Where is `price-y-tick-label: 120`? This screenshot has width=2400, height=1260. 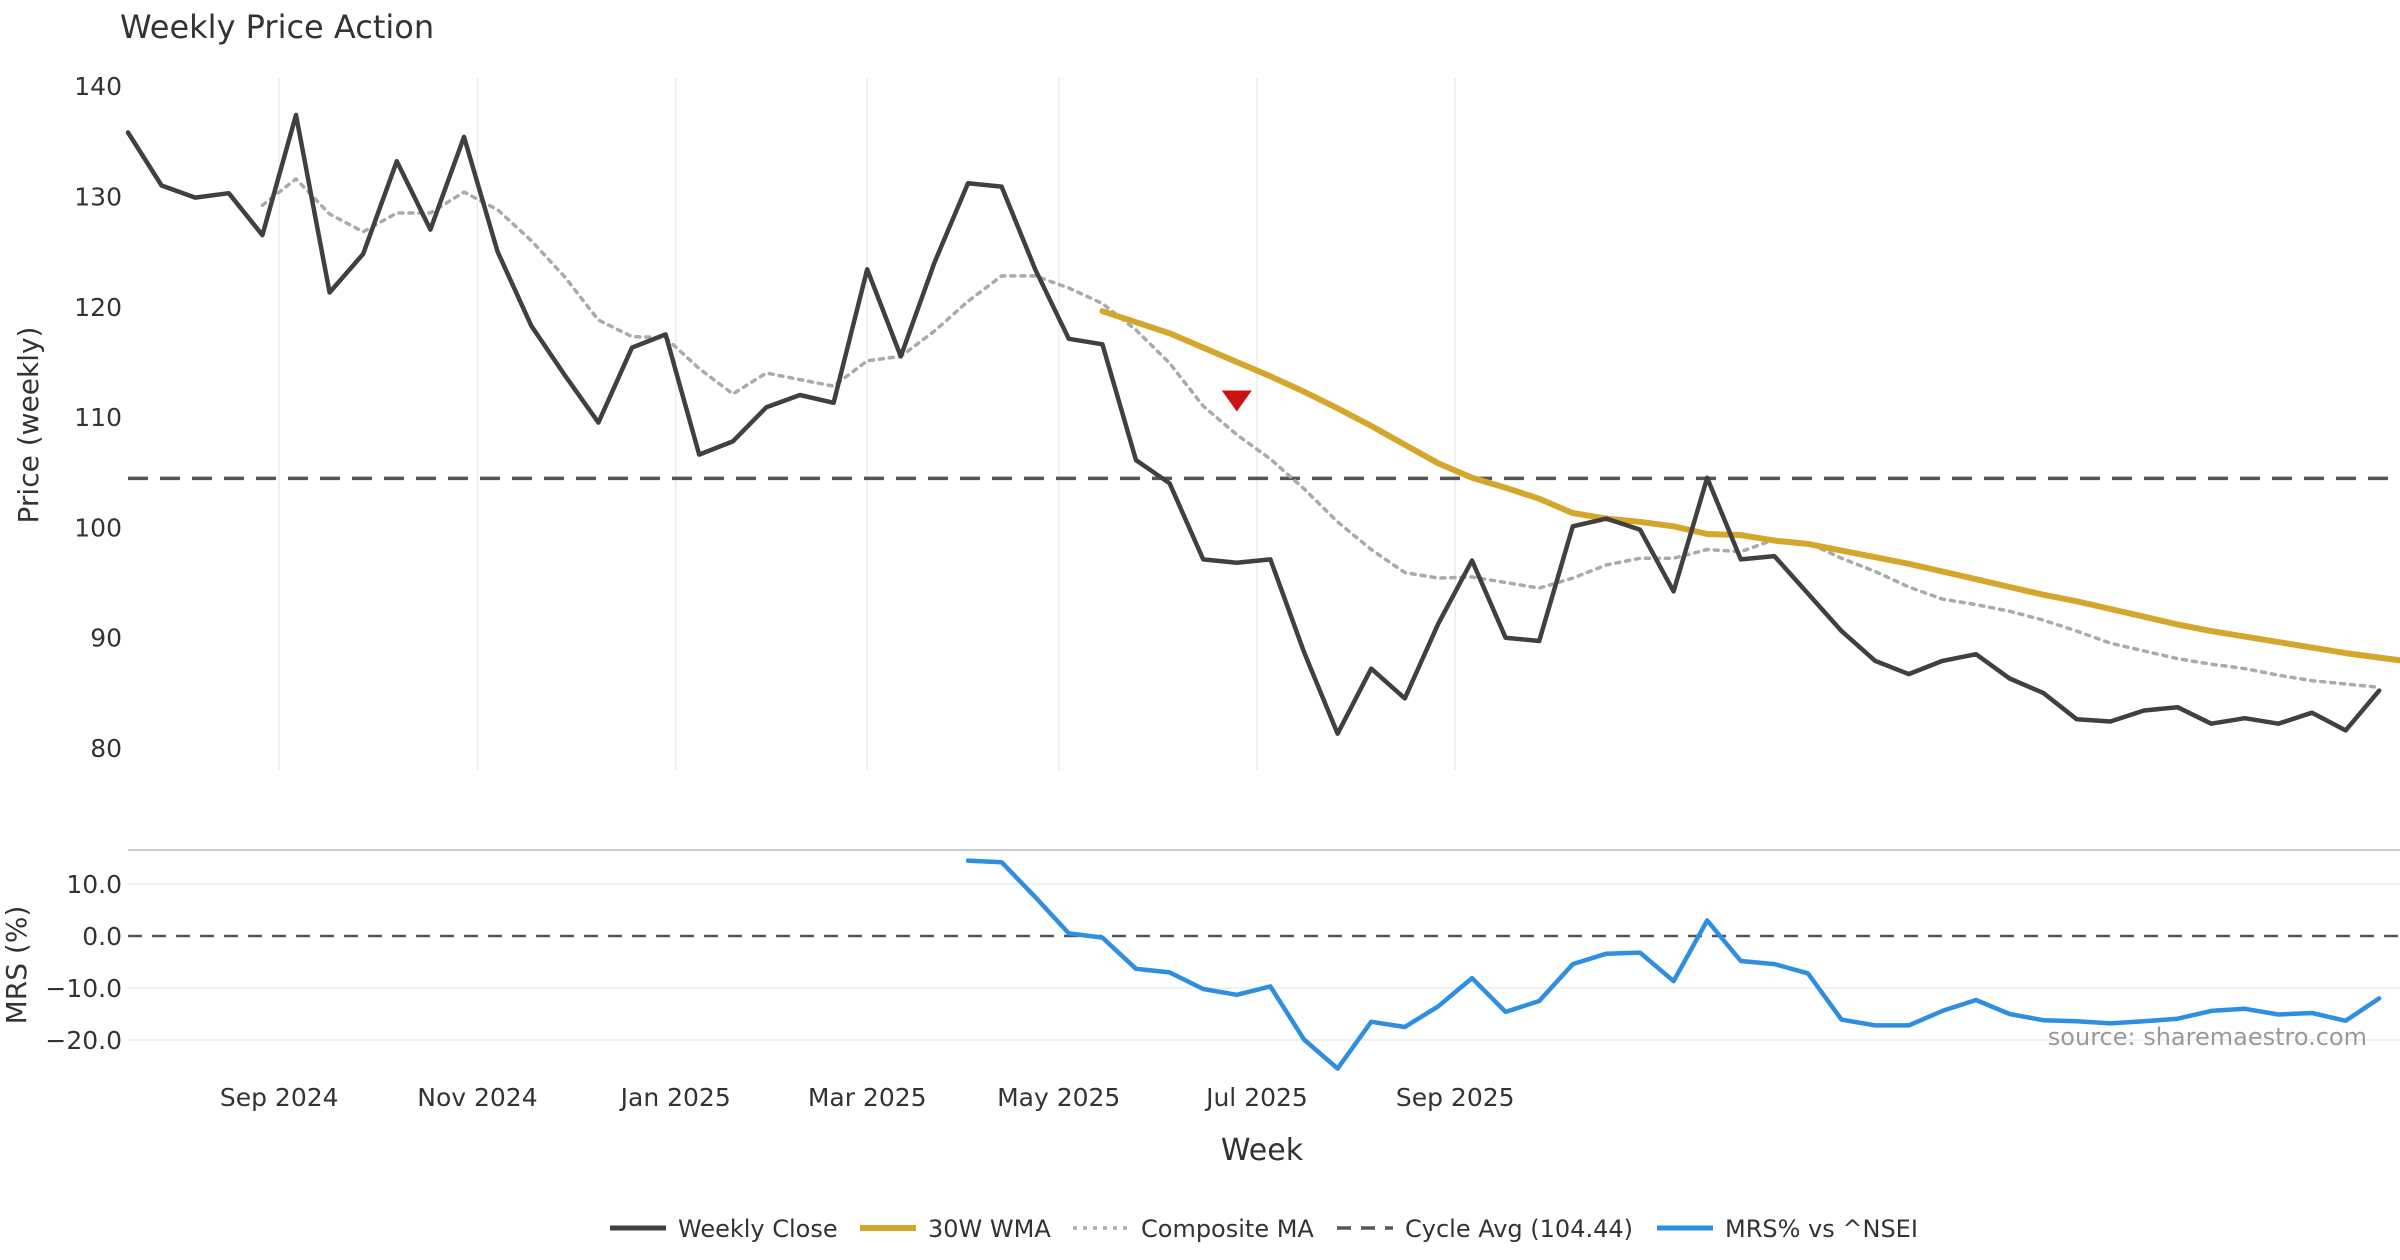
price-y-tick-label: 120 is located at coordinates (98, 307).